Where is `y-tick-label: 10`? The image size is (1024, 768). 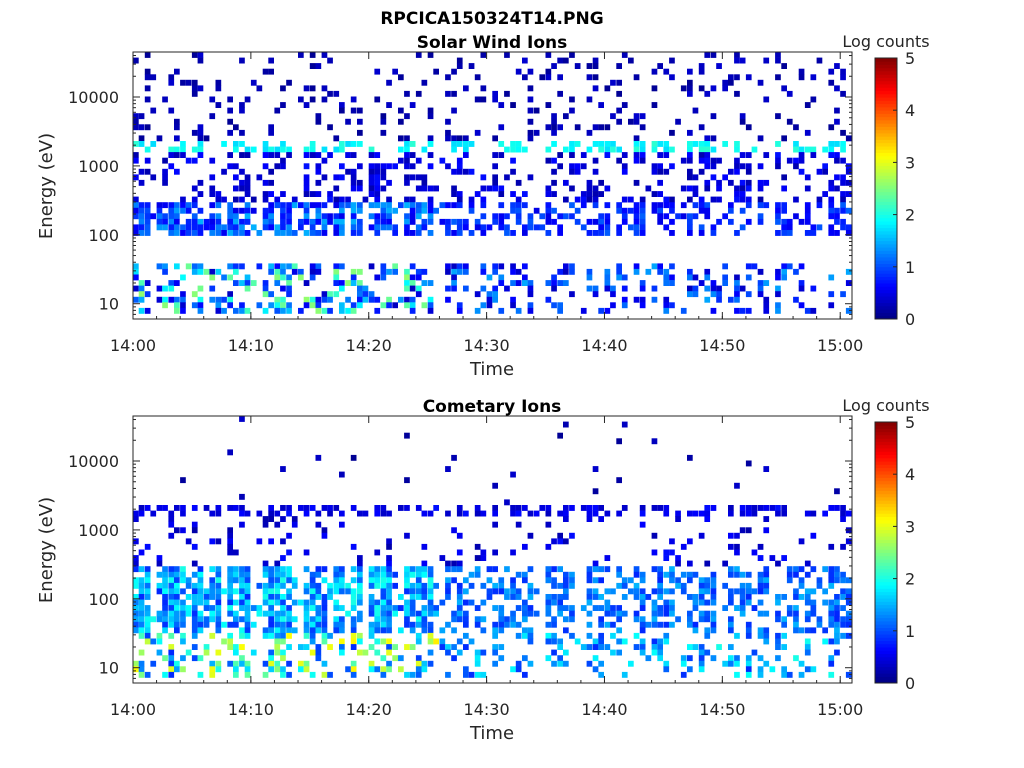
y-tick-label: 10 is located at coordinates (109, 304).